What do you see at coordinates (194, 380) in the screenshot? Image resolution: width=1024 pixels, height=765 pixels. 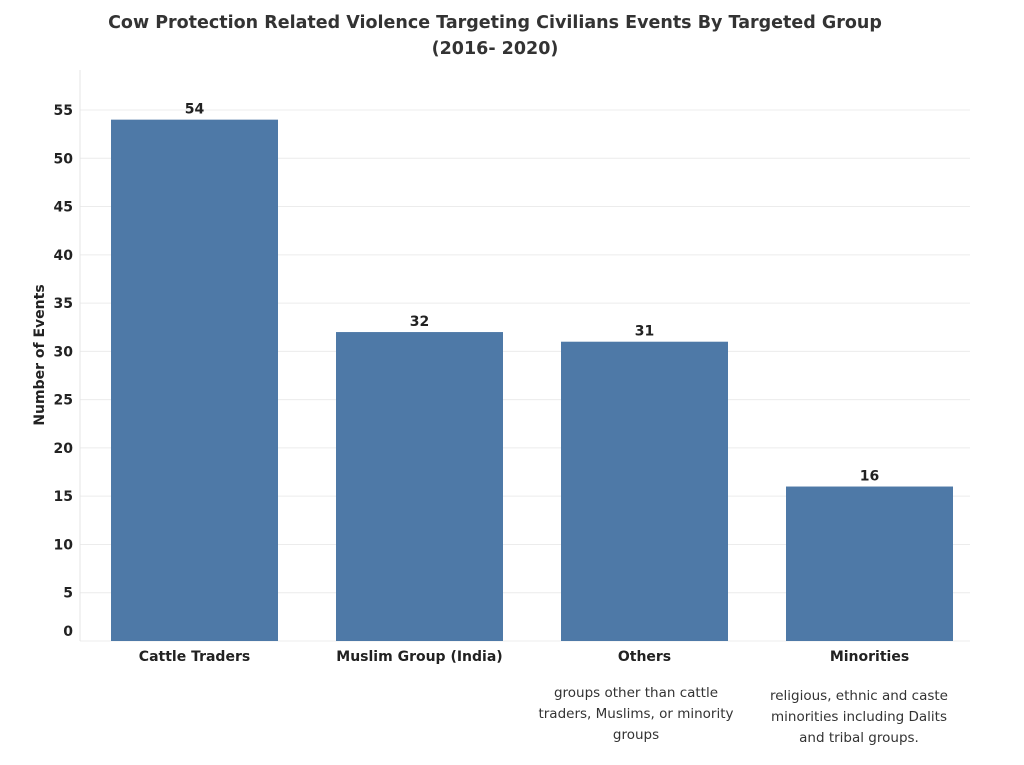 I see `bar-cattle-traders` at bounding box center [194, 380].